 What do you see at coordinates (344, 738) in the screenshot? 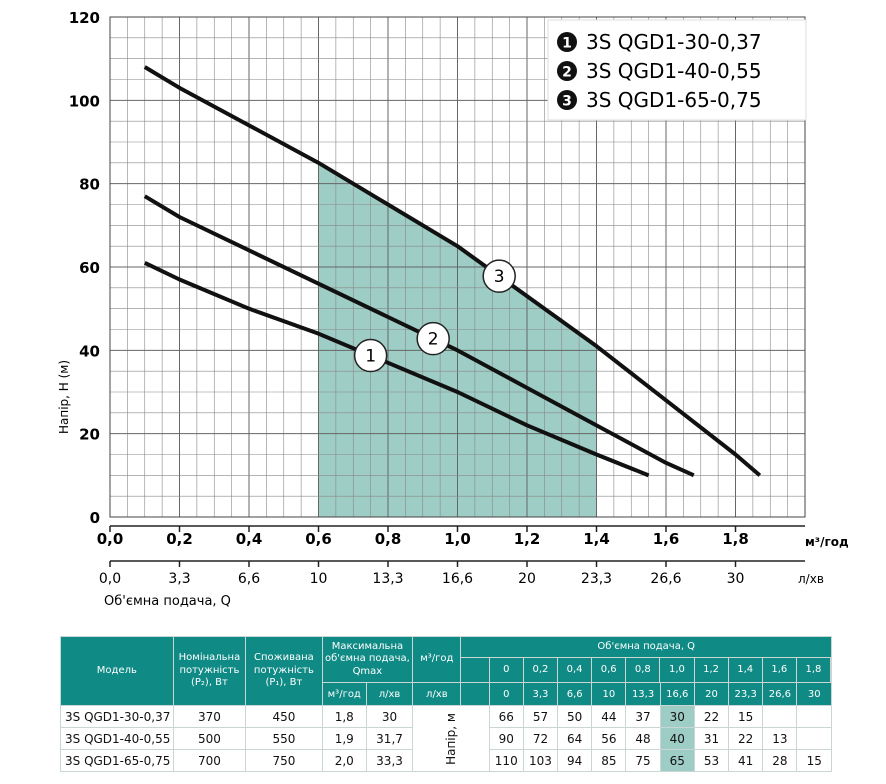
I see `cell-qmax-m3h: 1,9` at bounding box center [344, 738].